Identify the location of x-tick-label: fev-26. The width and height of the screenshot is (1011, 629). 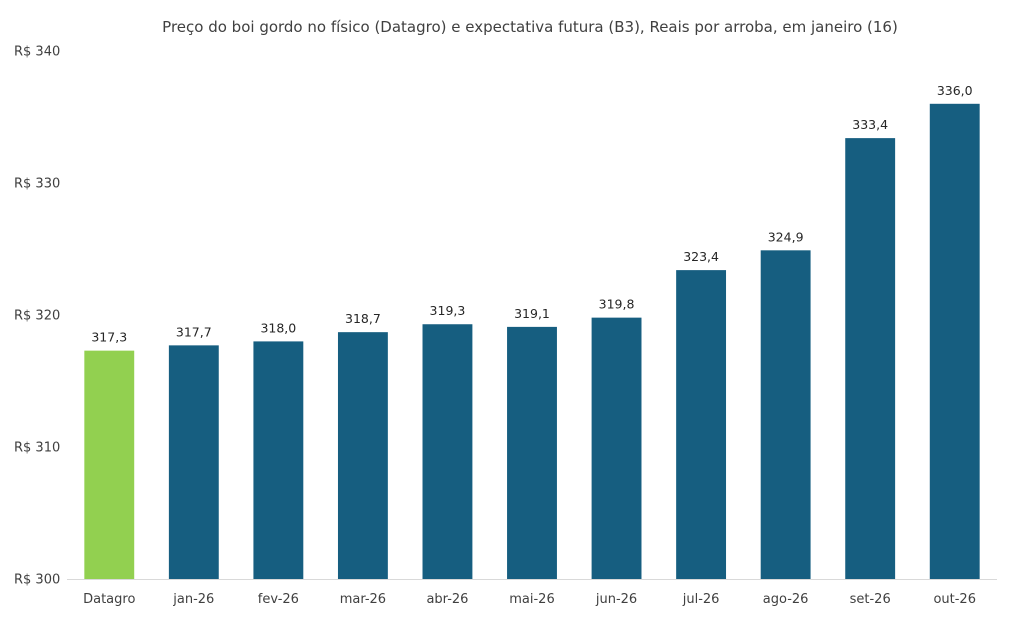
(278, 599).